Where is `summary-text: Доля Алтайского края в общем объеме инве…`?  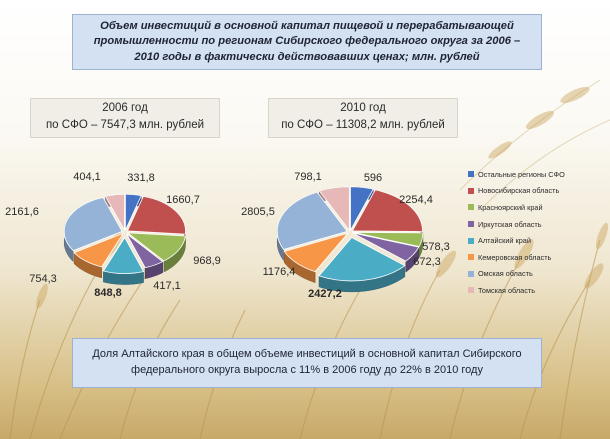
summary-text: Доля Алтайского края в общем объеме инве… is located at coordinates (307, 362).